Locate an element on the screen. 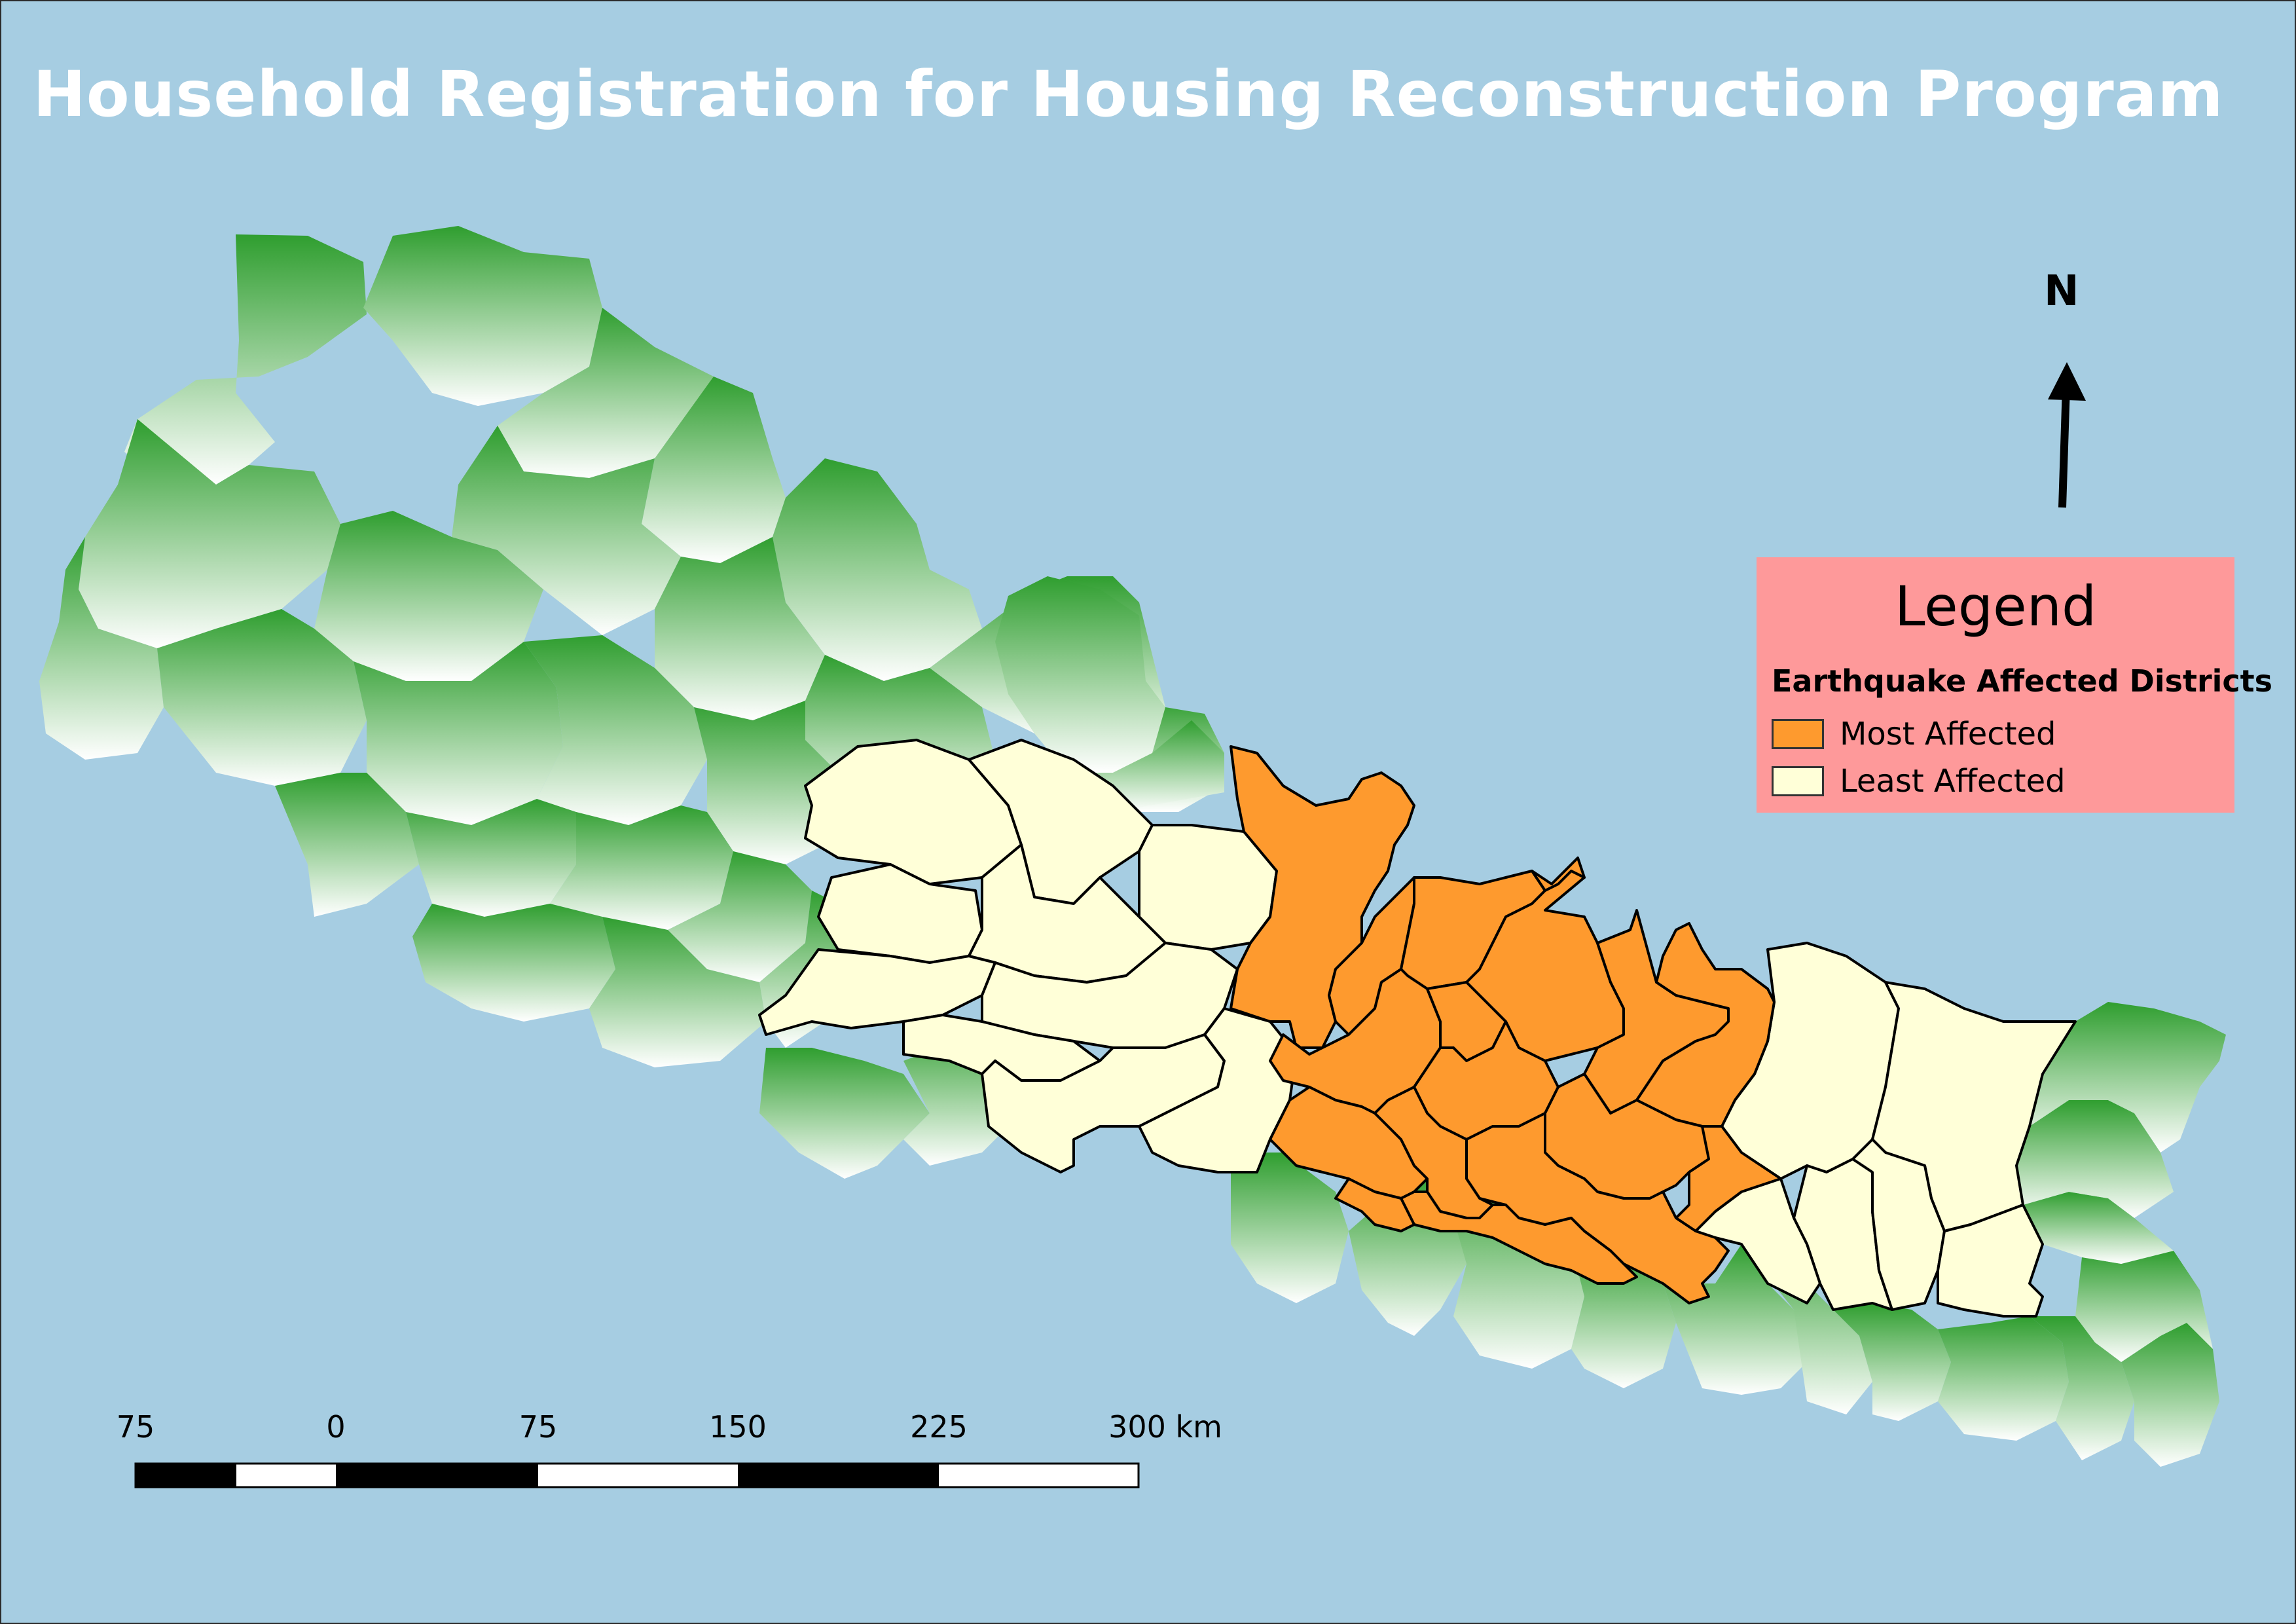  north-label: N is located at coordinates (2061, 291).